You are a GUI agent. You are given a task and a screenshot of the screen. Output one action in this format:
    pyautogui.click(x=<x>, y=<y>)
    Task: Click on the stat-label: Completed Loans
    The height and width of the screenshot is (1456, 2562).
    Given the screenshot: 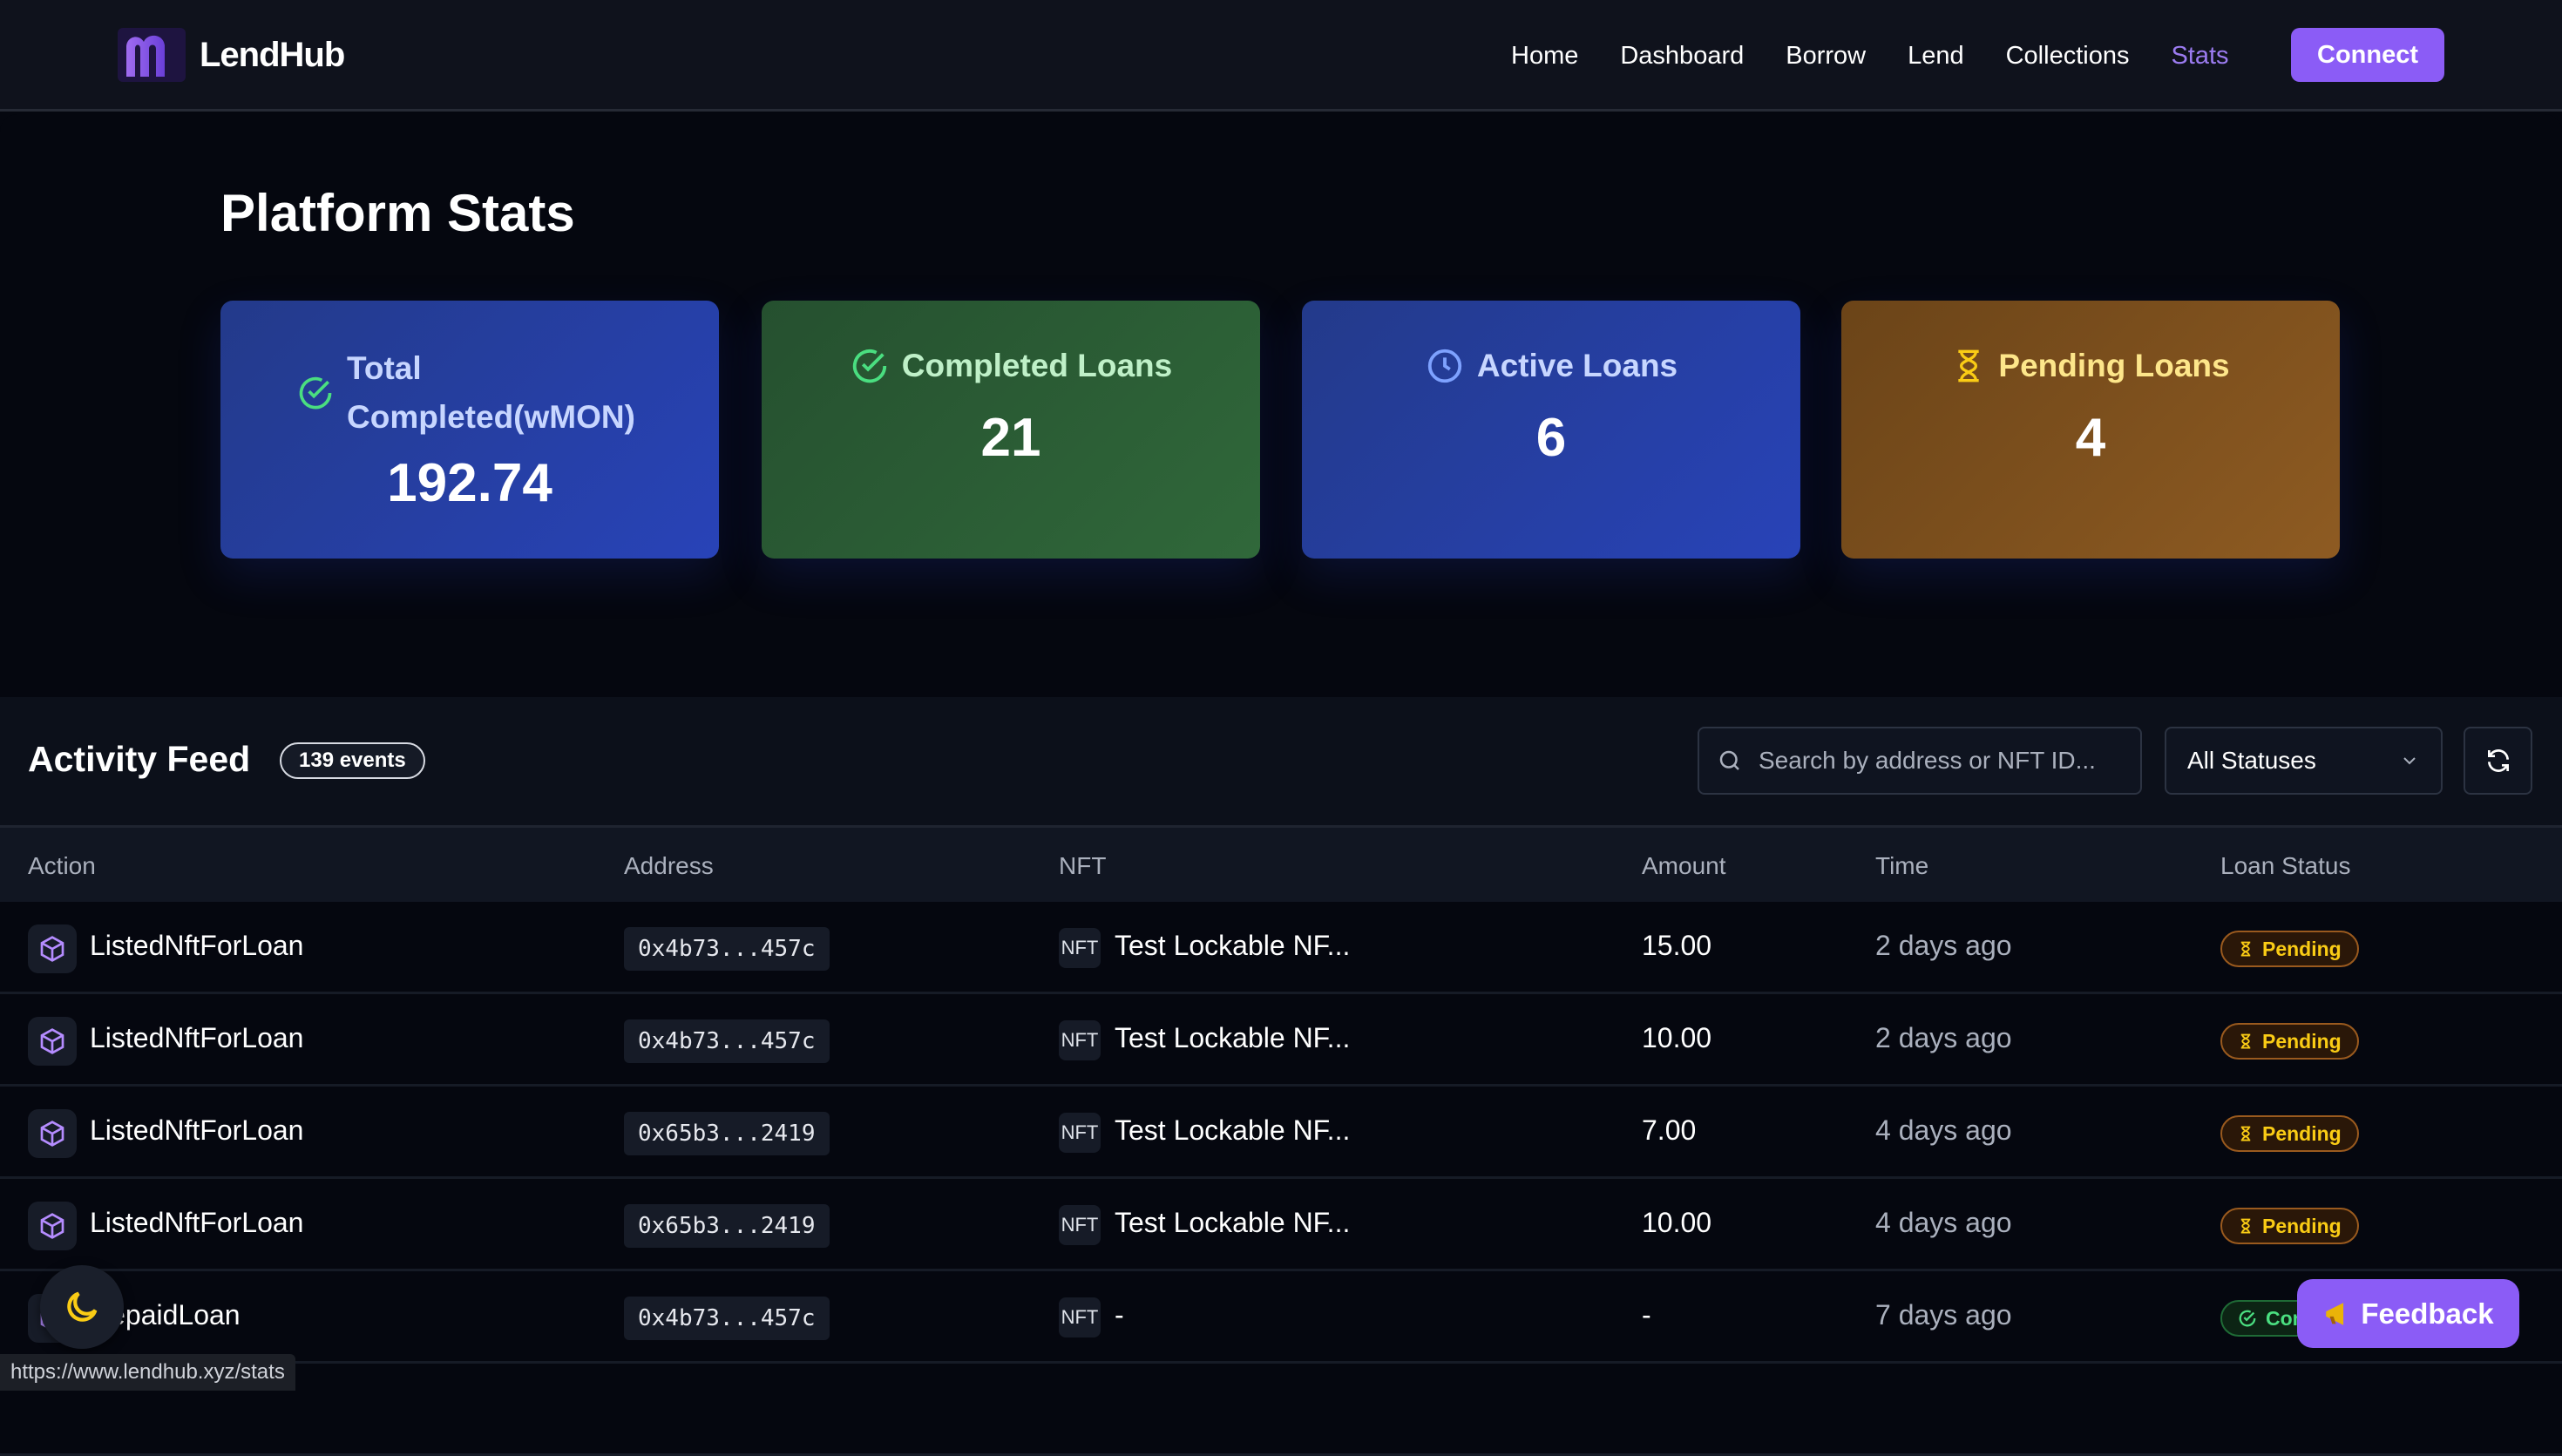 What is the action you would take?
    pyautogui.click(x=1037, y=365)
    